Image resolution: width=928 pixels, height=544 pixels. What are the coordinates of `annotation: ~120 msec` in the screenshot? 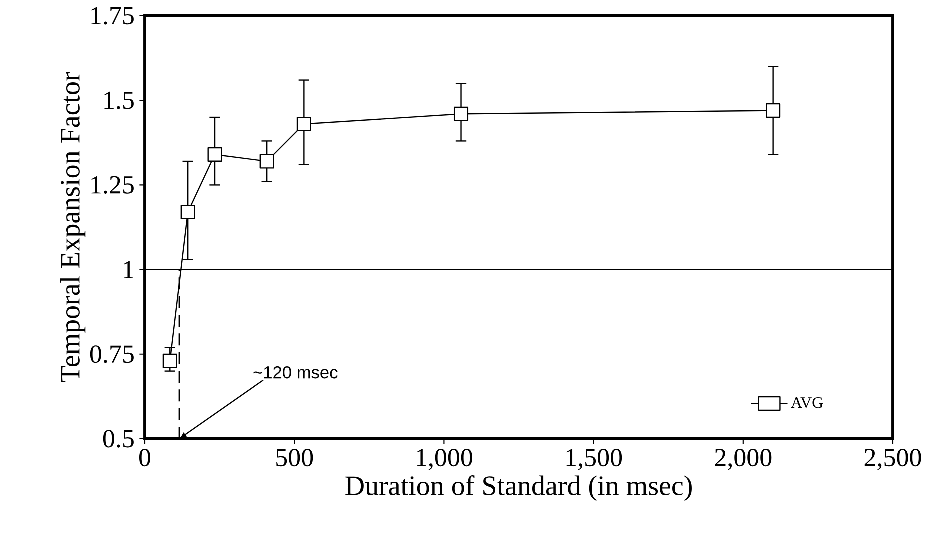 It's located at (296, 372).